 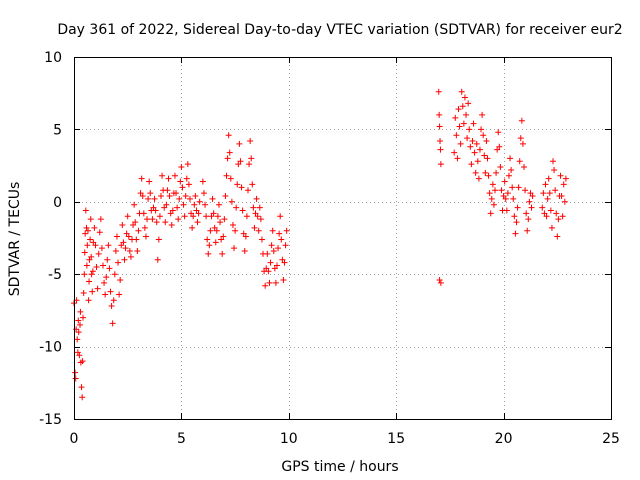 What do you see at coordinates (181, 439) in the screenshot?
I see `x-tick-label: 5` at bounding box center [181, 439].